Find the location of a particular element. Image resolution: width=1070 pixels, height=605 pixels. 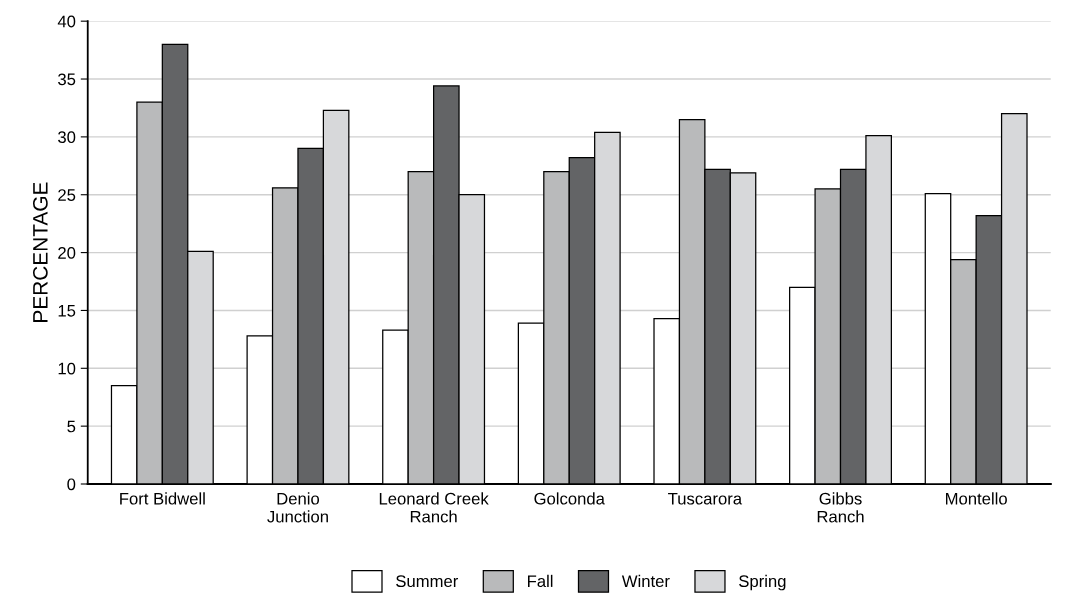

legend-label: Fall is located at coordinates (540, 581).